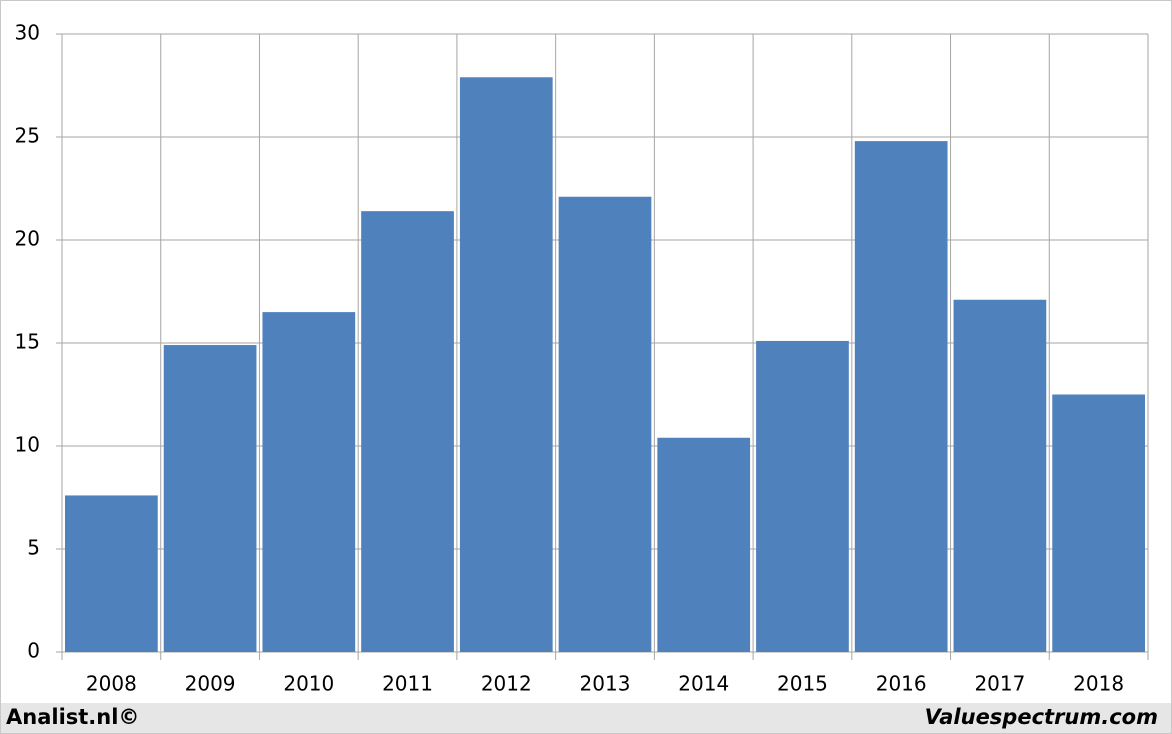 The image size is (1172, 734). Describe the element at coordinates (999, 684) in the screenshot. I see `x-tick-label: 2017` at that location.